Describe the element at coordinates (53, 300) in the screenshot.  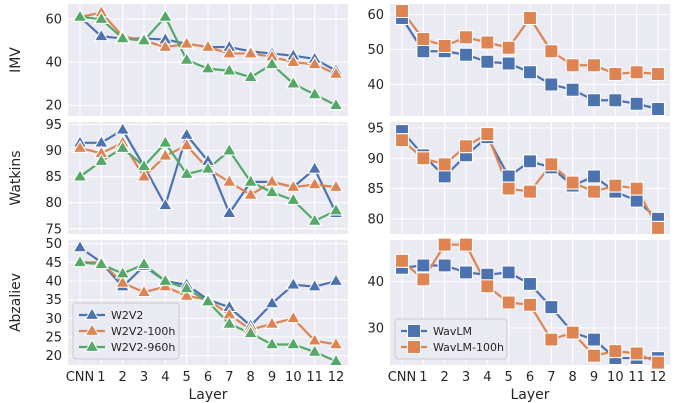
I see `y-tick-label: 35` at that location.